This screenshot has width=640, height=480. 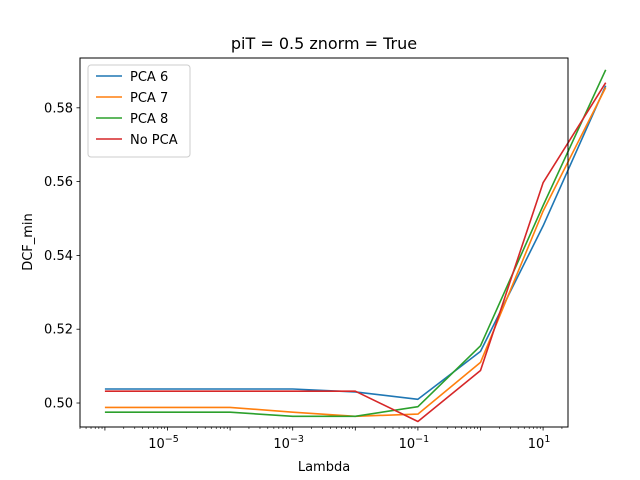 I want to click on chart-title: piT = 0.5 znorm = True, so click(x=324, y=43).